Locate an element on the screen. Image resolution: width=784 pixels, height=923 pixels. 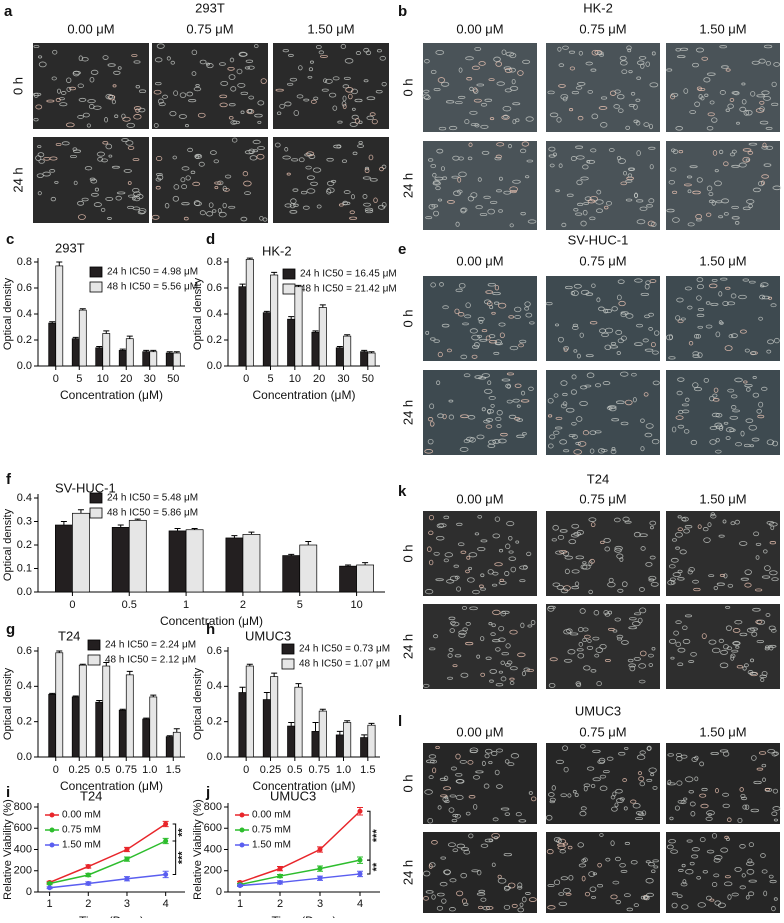
series-line is located at coordinates (108, 853).